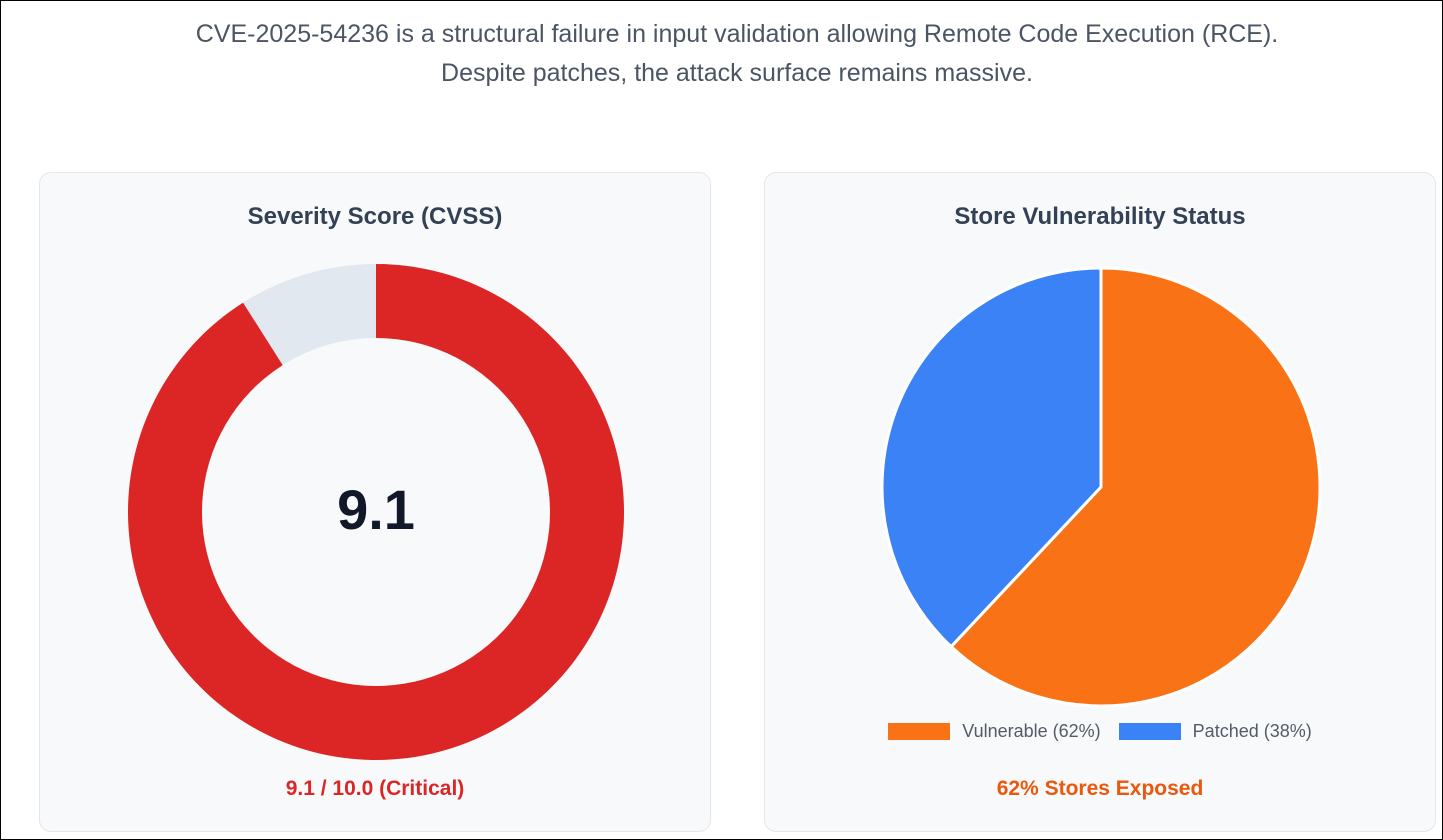 The image size is (1443, 840). What do you see at coordinates (1252, 731) in the screenshot?
I see `legend-label-patched: Patched (38%)` at bounding box center [1252, 731].